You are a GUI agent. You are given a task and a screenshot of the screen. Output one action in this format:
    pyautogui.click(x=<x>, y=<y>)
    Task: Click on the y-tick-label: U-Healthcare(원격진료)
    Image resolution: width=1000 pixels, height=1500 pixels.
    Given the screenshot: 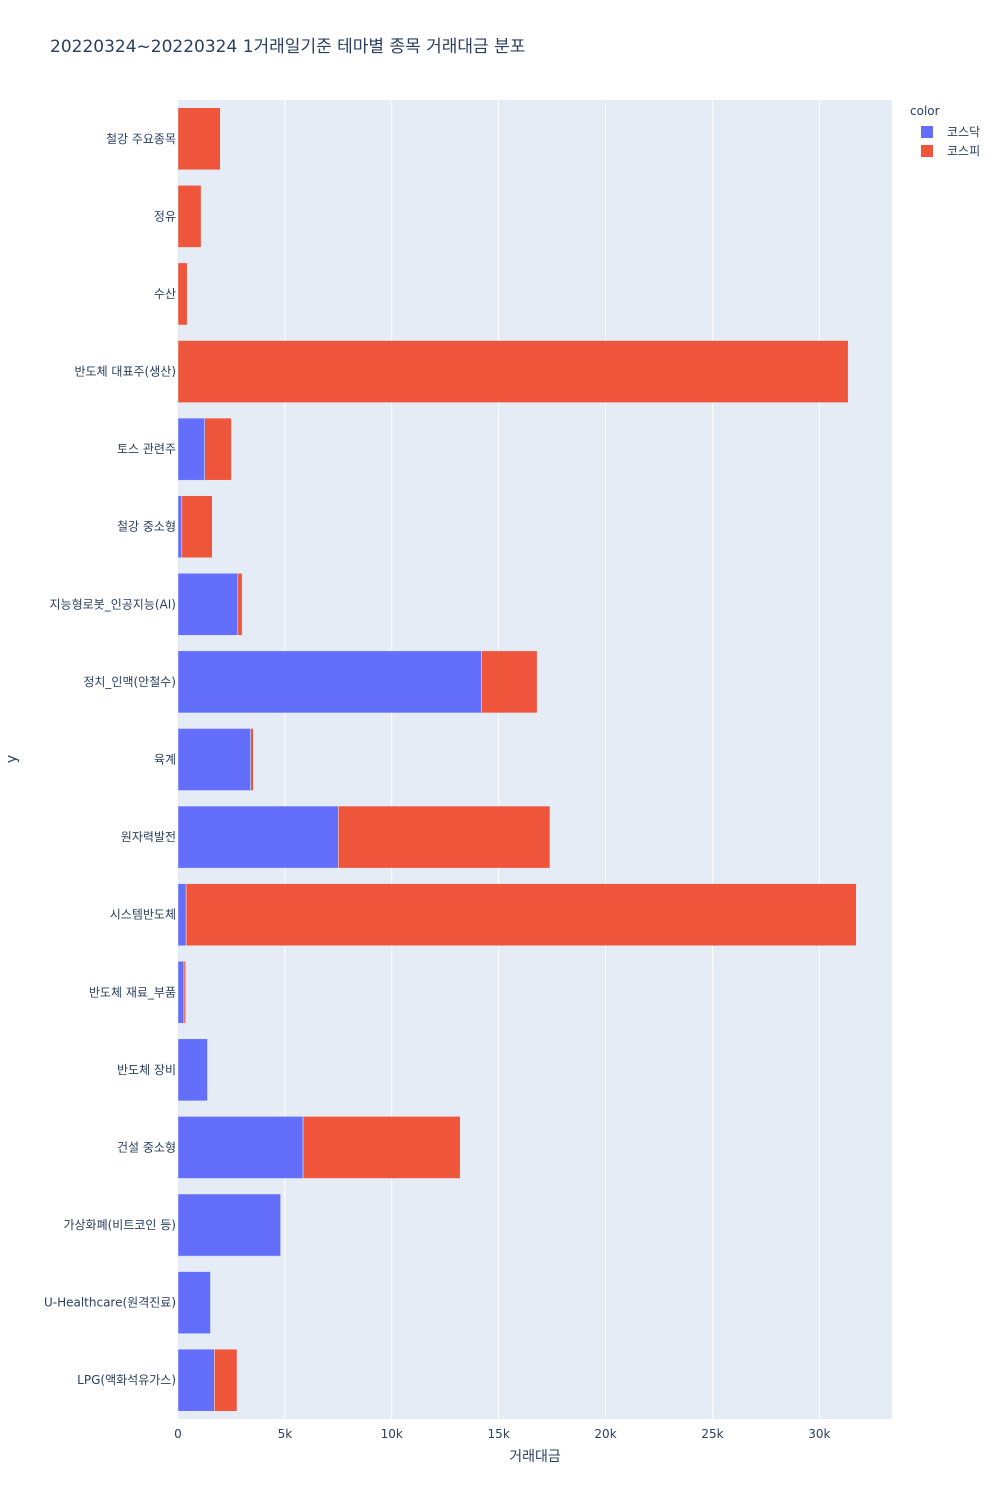 What is the action you would take?
    pyautogui.click(x=110, y=1303)
    